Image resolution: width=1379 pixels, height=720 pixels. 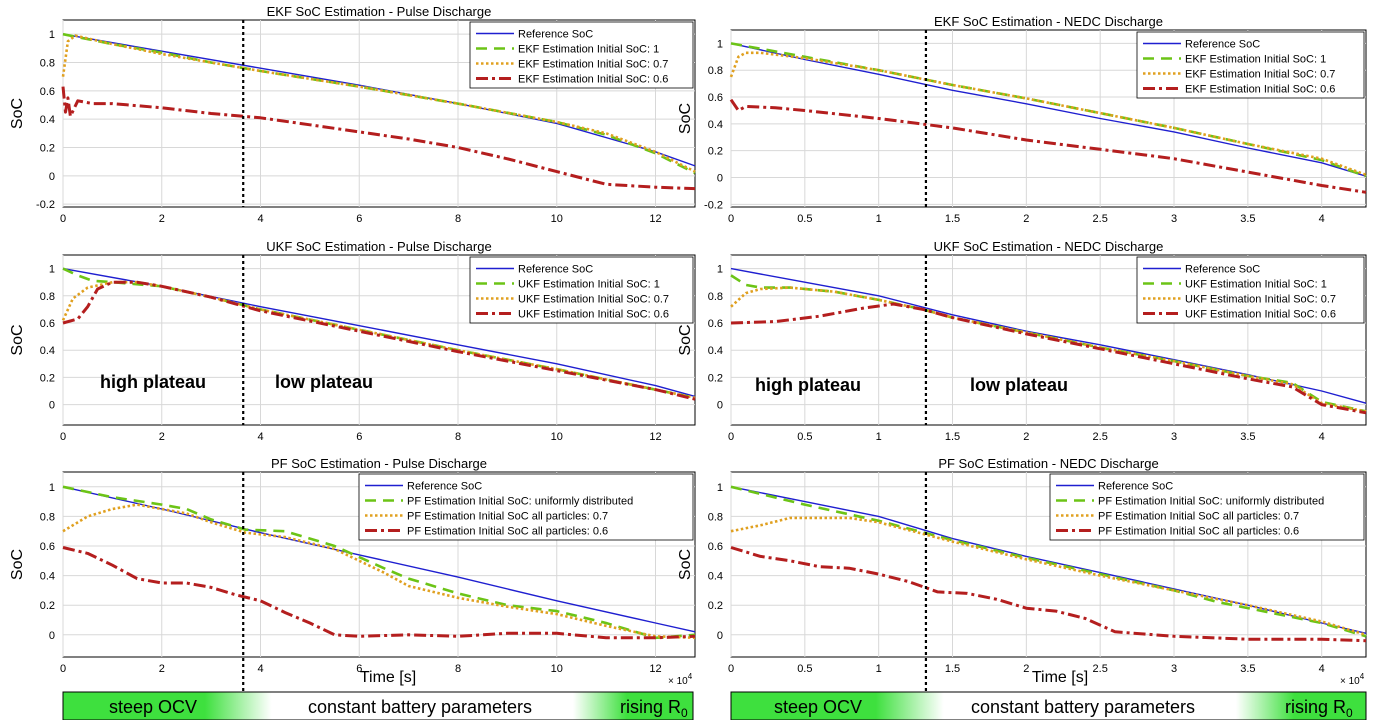 I want to click on x-axis-label-right: Time [s], so click(x=1060, y=677).